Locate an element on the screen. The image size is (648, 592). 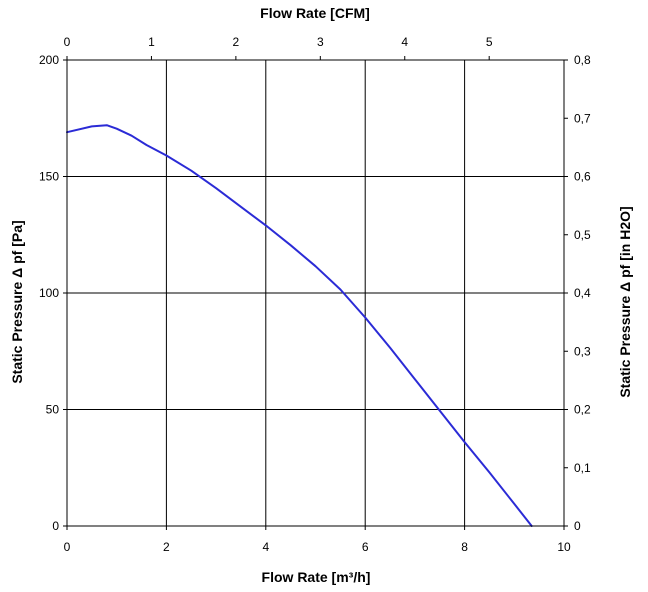
y-right-tick-label: 0,2 is located at coordinates (582, 410).